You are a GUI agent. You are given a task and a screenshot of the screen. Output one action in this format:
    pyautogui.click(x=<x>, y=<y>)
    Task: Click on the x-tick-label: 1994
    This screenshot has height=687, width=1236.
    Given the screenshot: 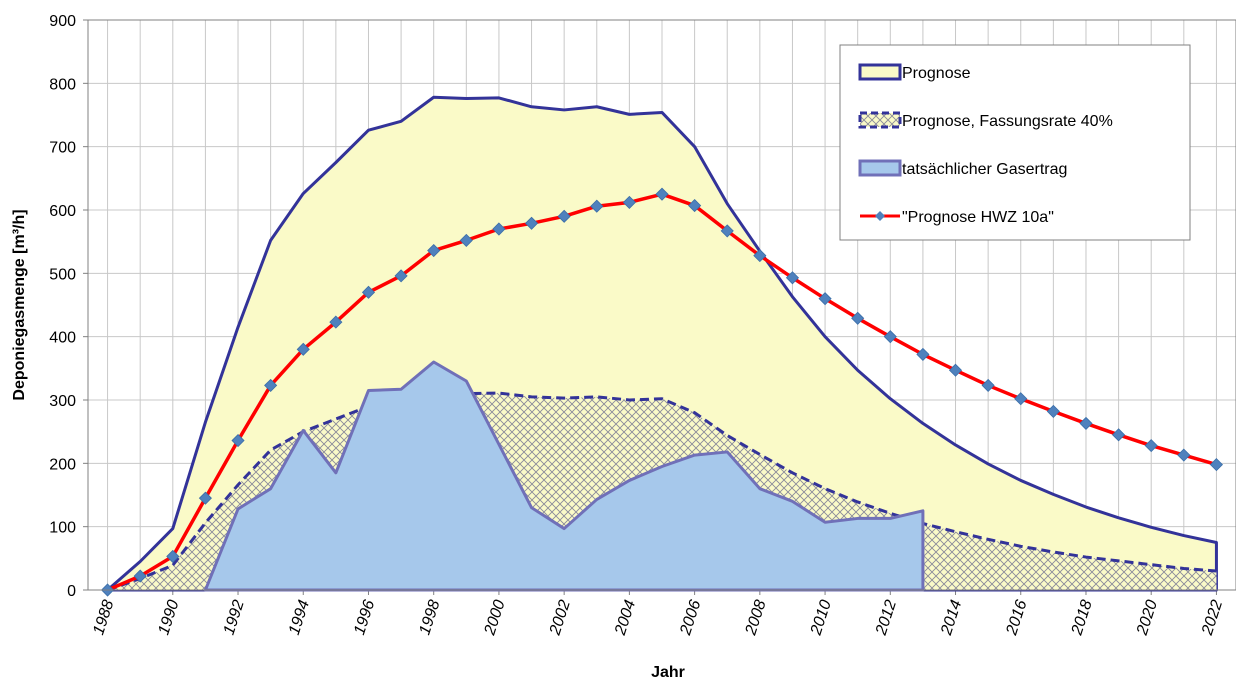 What is the action you would take?
    pyautogui.click(x=299, y=617)
    